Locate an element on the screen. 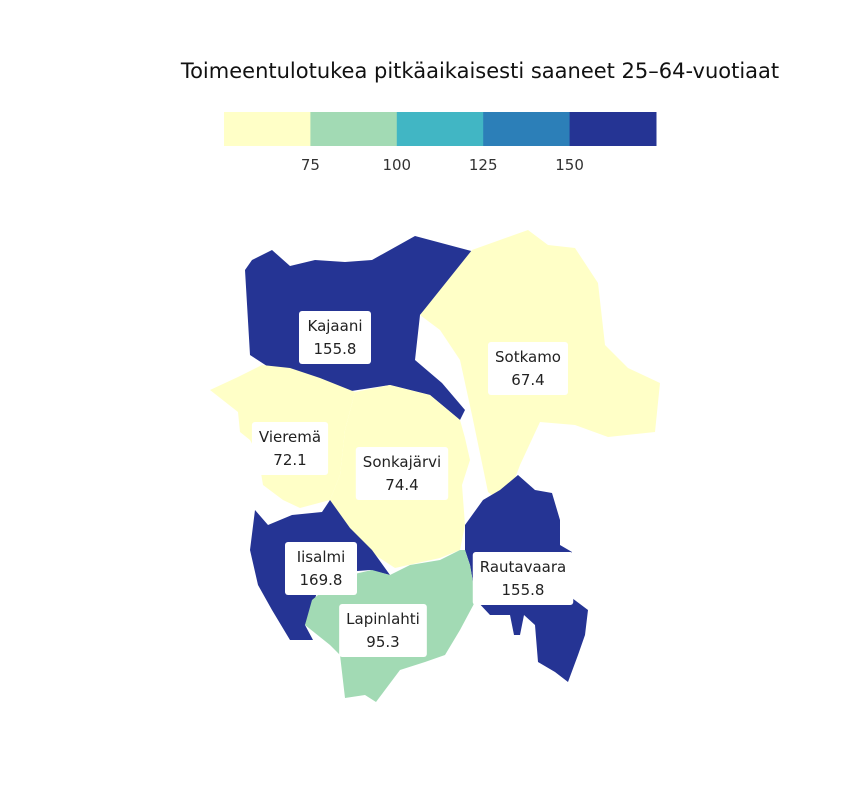 The height and width of the screenshot is (792, 864). region-name-label: Sonkajärvi is located at coordinates (402, 462).